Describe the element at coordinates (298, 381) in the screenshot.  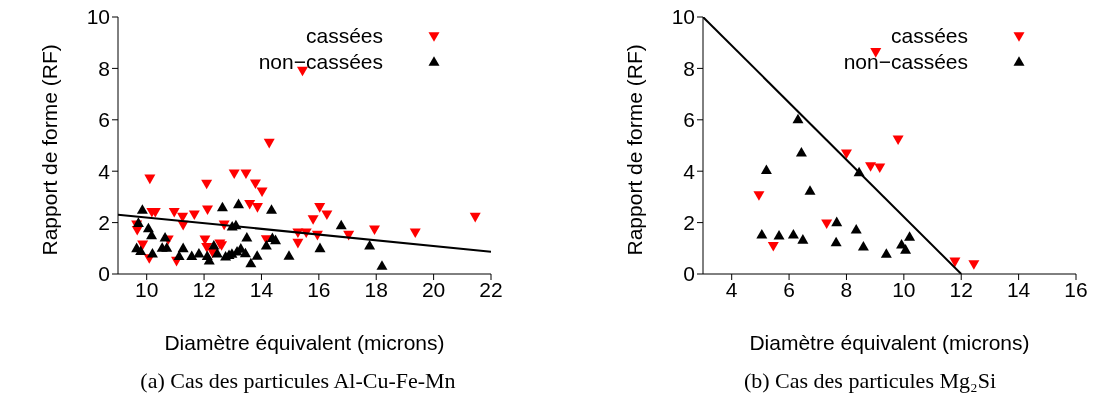
I see `text: (a) Cas des particules Al-Cu-Fe-Mn` at that location.